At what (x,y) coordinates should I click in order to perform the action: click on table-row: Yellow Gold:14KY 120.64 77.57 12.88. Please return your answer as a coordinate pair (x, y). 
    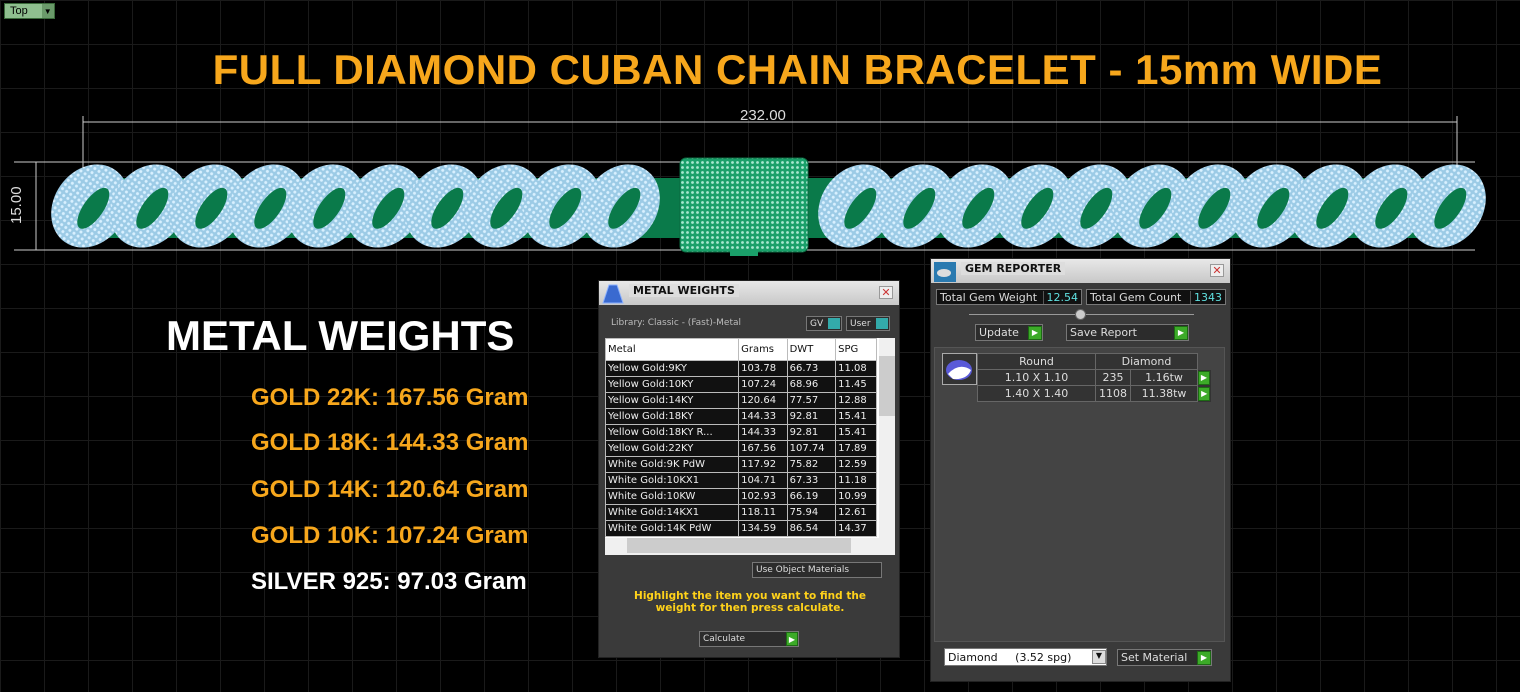
    Looking at the image, I should click on (741, 400).